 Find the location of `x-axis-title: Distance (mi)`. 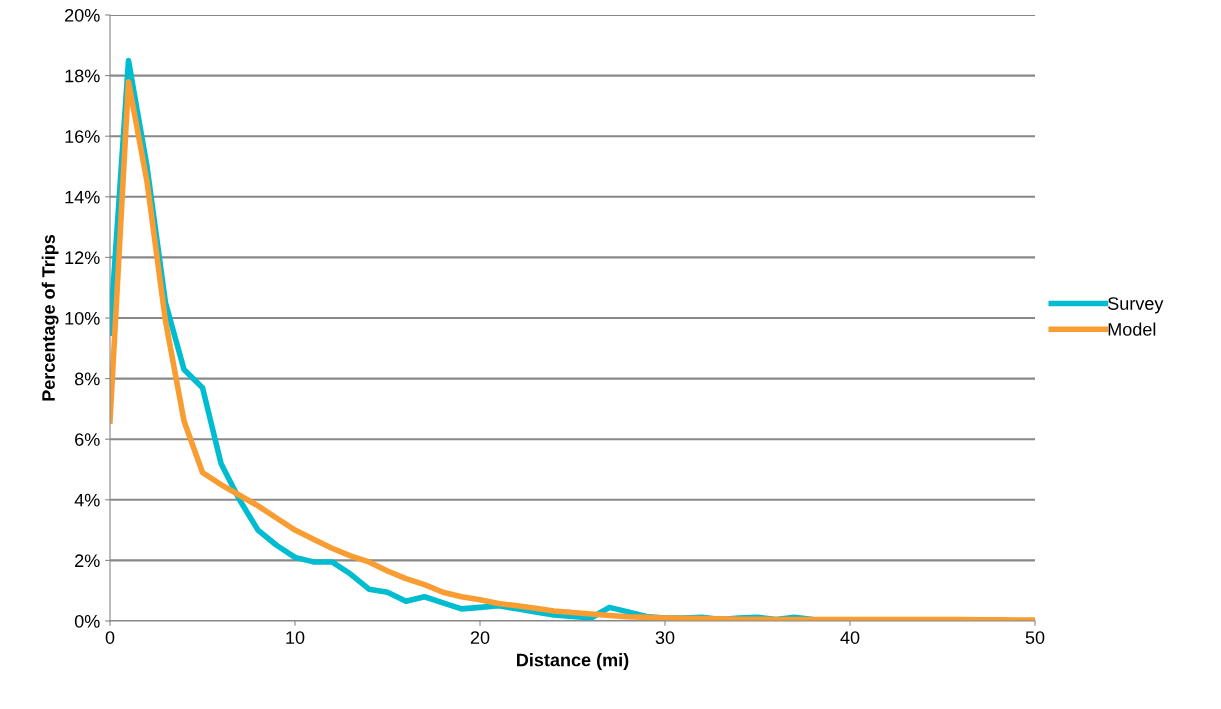

x-axis-title: Distance (mi) is located at coordinates (573, 661).